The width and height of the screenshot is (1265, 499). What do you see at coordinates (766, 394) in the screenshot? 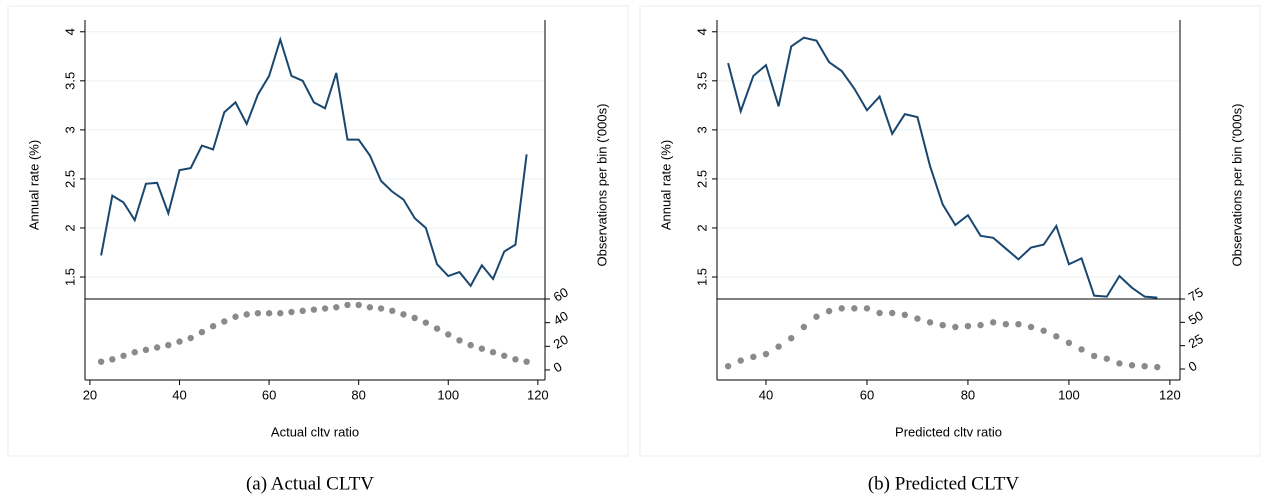
I see `x-tick-label: 40` at bounding box center [766, 394].